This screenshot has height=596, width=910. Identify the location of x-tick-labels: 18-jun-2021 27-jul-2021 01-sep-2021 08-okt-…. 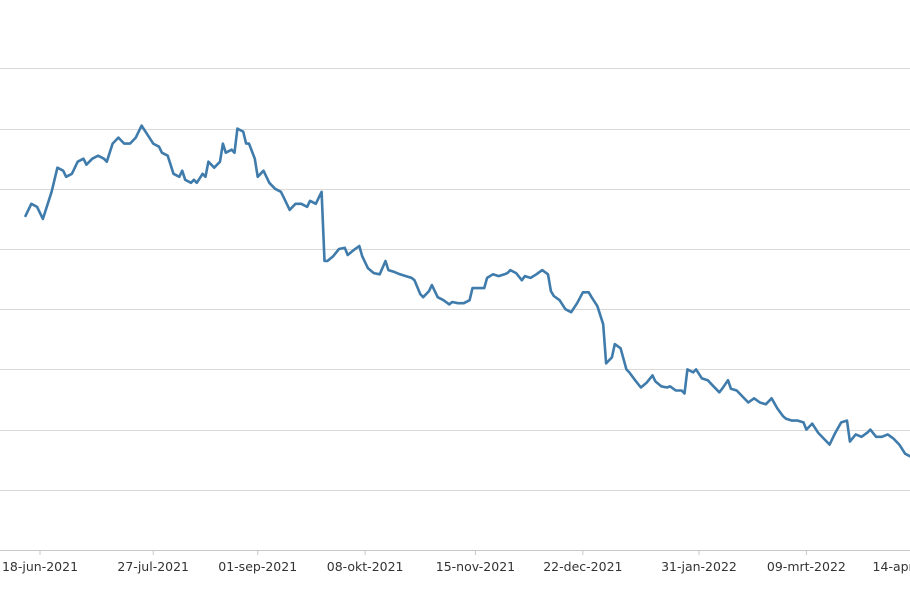
(456, 566).